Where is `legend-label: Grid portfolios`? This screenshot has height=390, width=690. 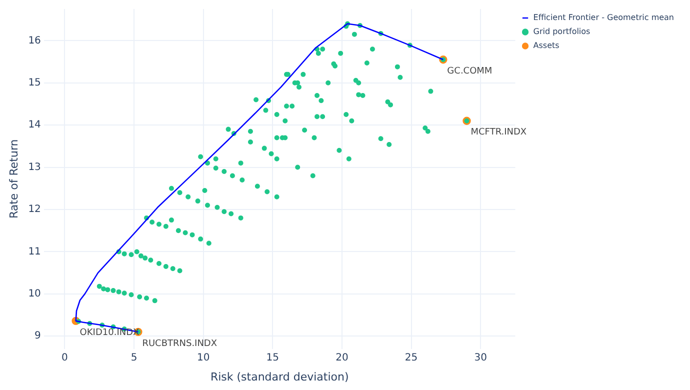 legend-label: Grid portfolios is located at coordinates (561, 31).